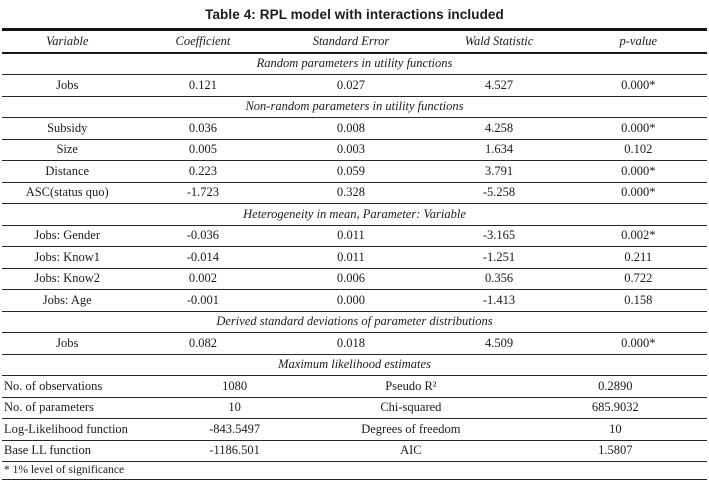  What do you see at coordinates (411, 386) in the screenshot?
I see `cell-stat-label: Pseudo R²` at bounding box center [411, 386].